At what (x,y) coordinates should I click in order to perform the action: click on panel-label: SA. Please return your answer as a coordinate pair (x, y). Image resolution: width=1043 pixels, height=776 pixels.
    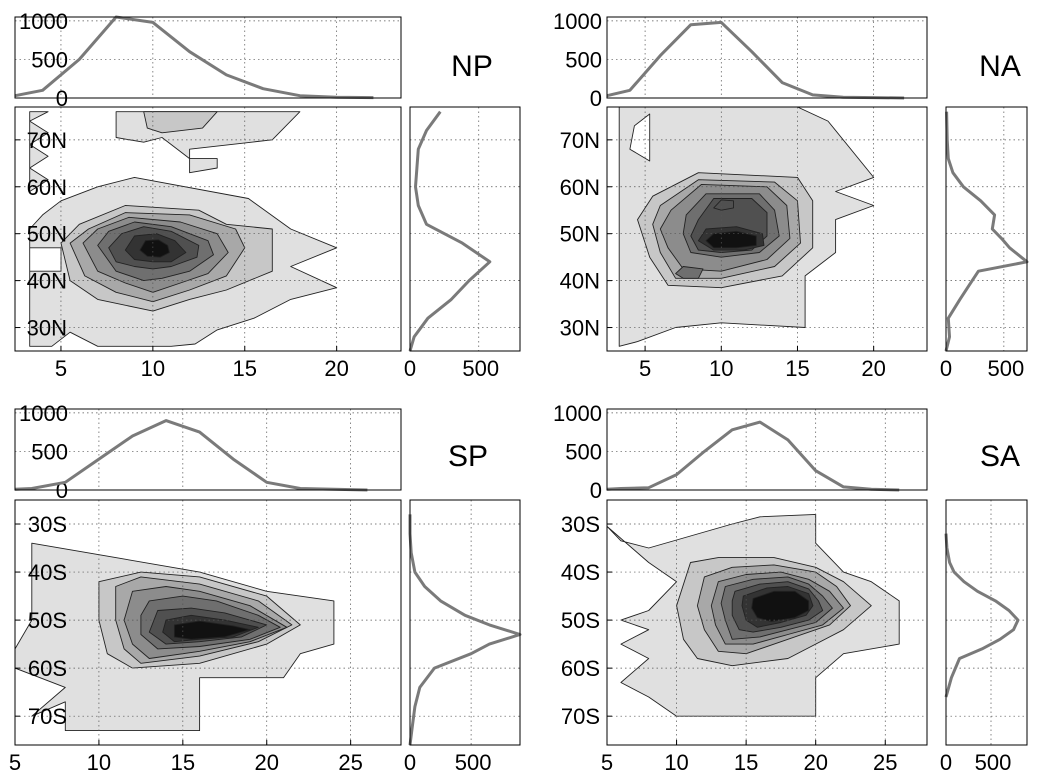
    Looking at the image, I should click on (1000, 456).